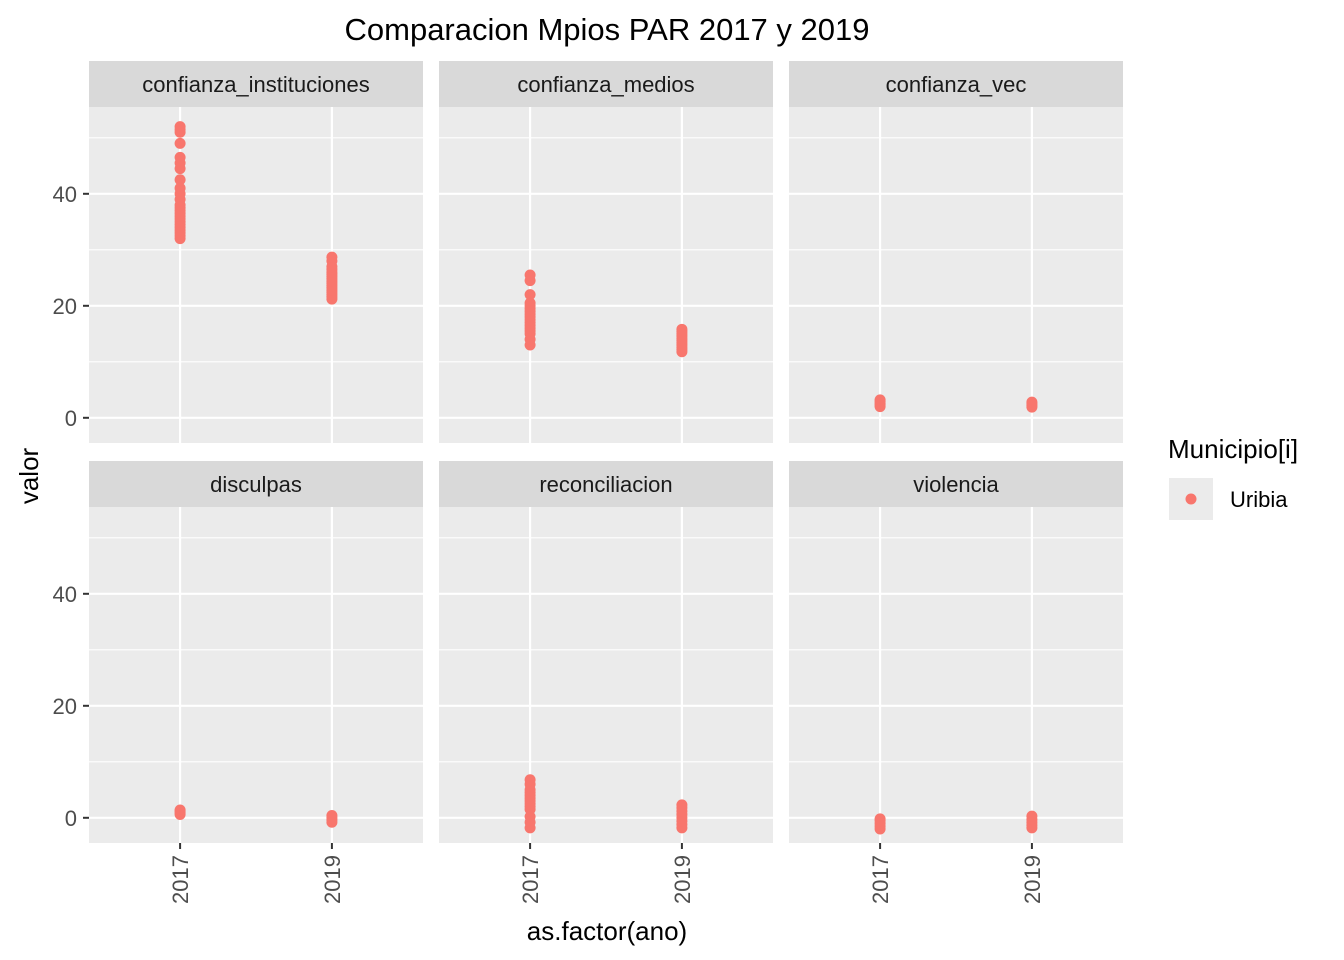 The image size is (1344, 960). Describe the element at coordinates (607, 29) in the screenshot. I see `chart-title: Comparacion Mpios PAR 2017 y 2019` at that location.